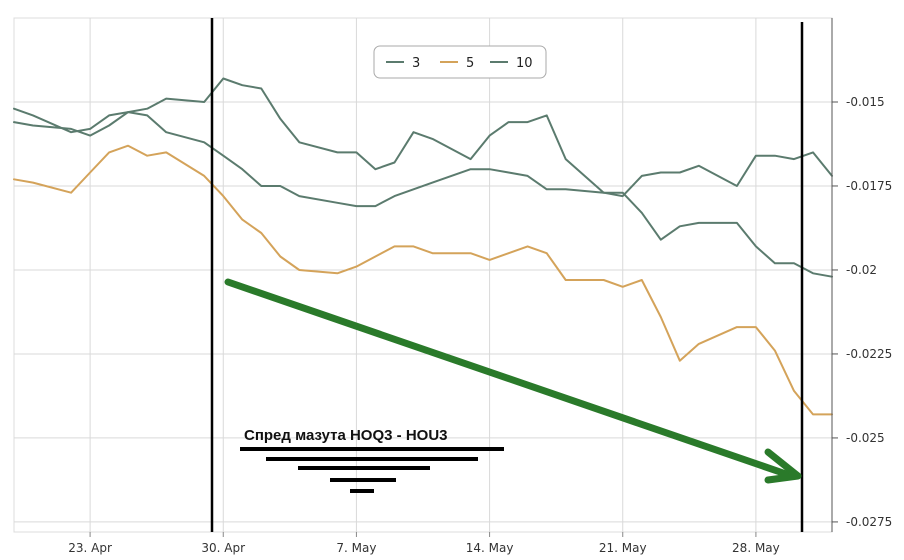 The image size is (904, 560). I want to click on y-tick-label: -0.0175, so click(869, 186).